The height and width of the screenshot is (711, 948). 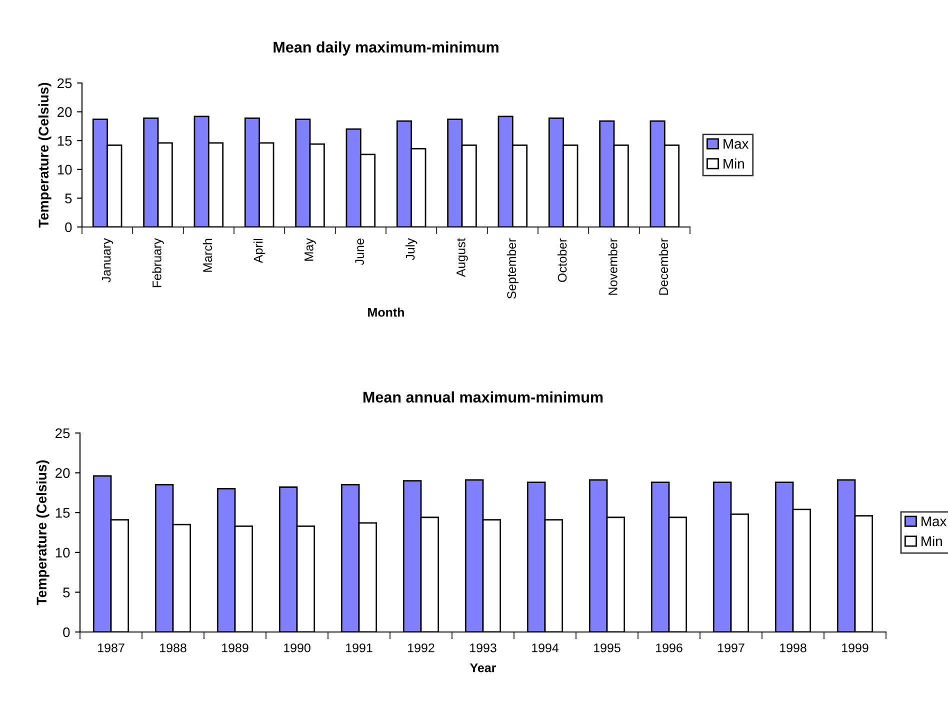 What do you see at coordinates (310, 249) in the screenshot?
I see `x-tick-label: May` at bounding box center [310, 249].